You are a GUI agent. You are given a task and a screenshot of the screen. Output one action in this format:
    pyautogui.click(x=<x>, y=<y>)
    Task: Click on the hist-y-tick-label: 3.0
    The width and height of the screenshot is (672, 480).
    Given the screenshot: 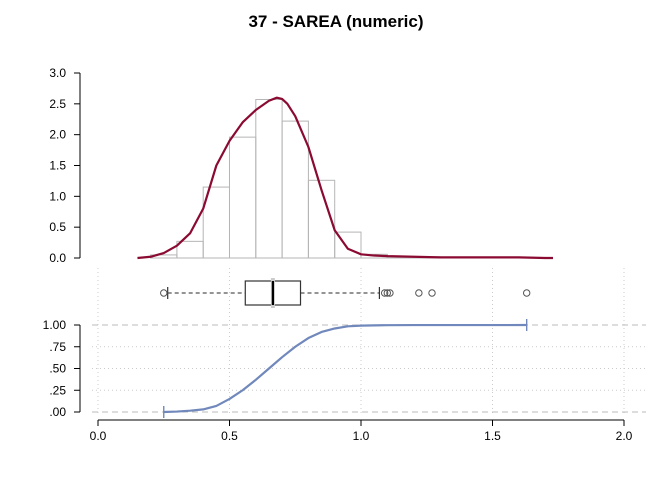 What is the action you would take?
    pyautogui.click(x=57, y=73)
    